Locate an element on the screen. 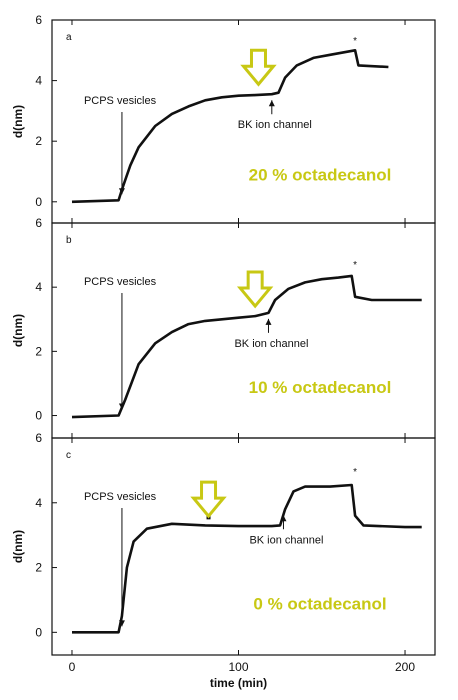 The width and height of the screenshot is (458, 700). x-tick-label: 100 is located at coordinates (238, 667).